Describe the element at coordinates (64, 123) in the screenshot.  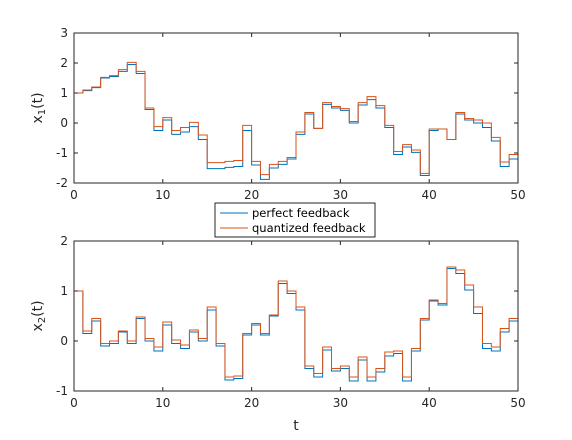
I see `top-y-tick-label: 0` at that location.